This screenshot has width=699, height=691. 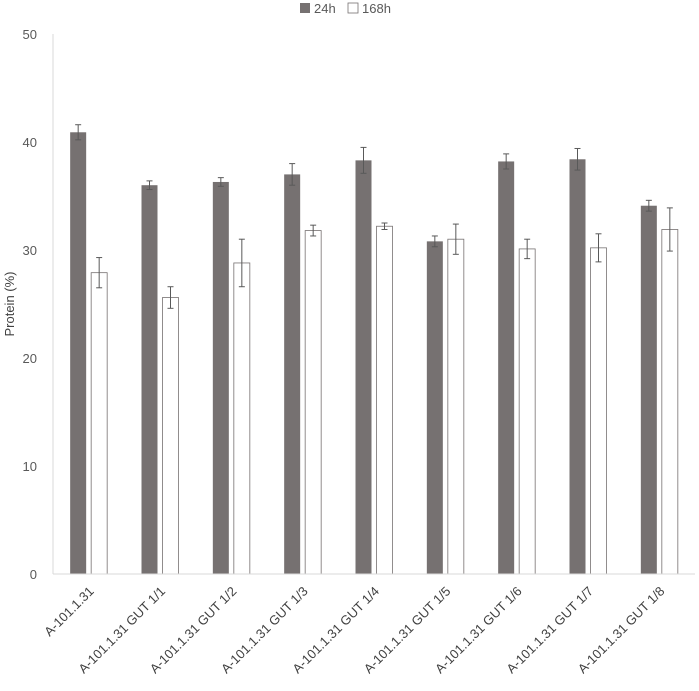 What do you see at coordinates (30, 466) in the screenshot?
I see `y-tick-label: 10` at bounding box center [30, 466].